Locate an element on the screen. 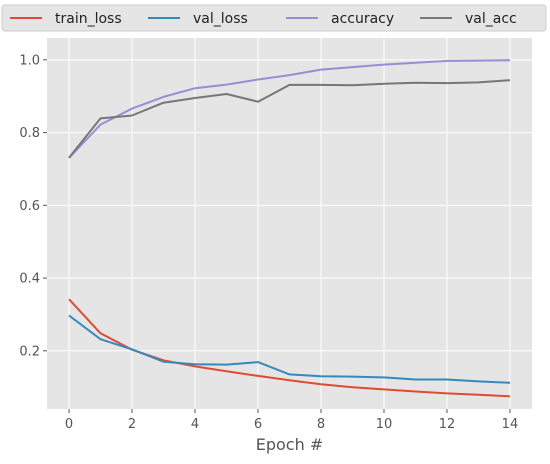 The height and width of the screenshot is (464, 550). x-tick-label: 10 is located at coordinates (384, 424).